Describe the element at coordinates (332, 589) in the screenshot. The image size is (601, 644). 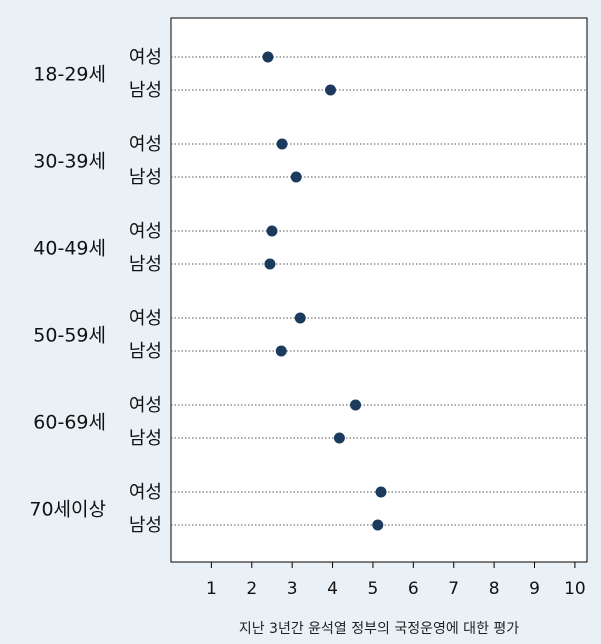
I see `x-tick-label: 4` at that location.